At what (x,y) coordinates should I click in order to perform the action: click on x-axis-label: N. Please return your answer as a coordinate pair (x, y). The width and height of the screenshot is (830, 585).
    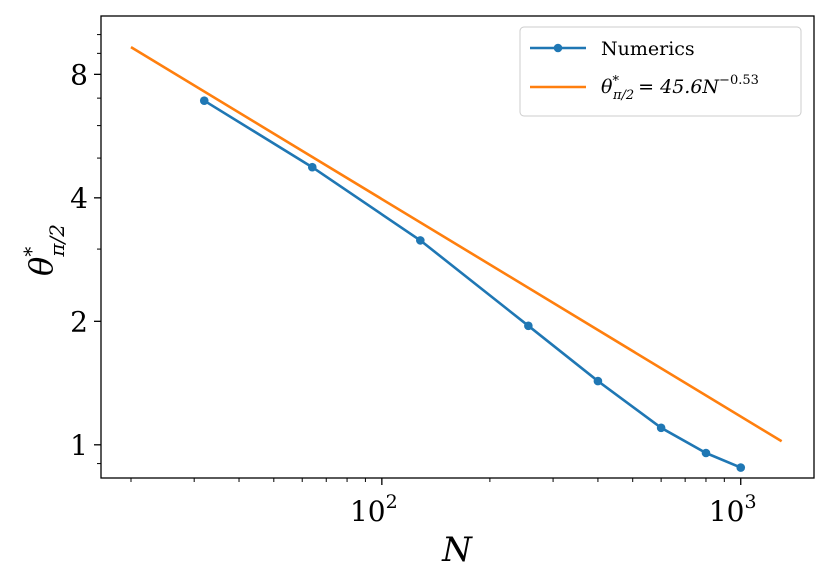
    Looking at the image, I should click on (457, 550).